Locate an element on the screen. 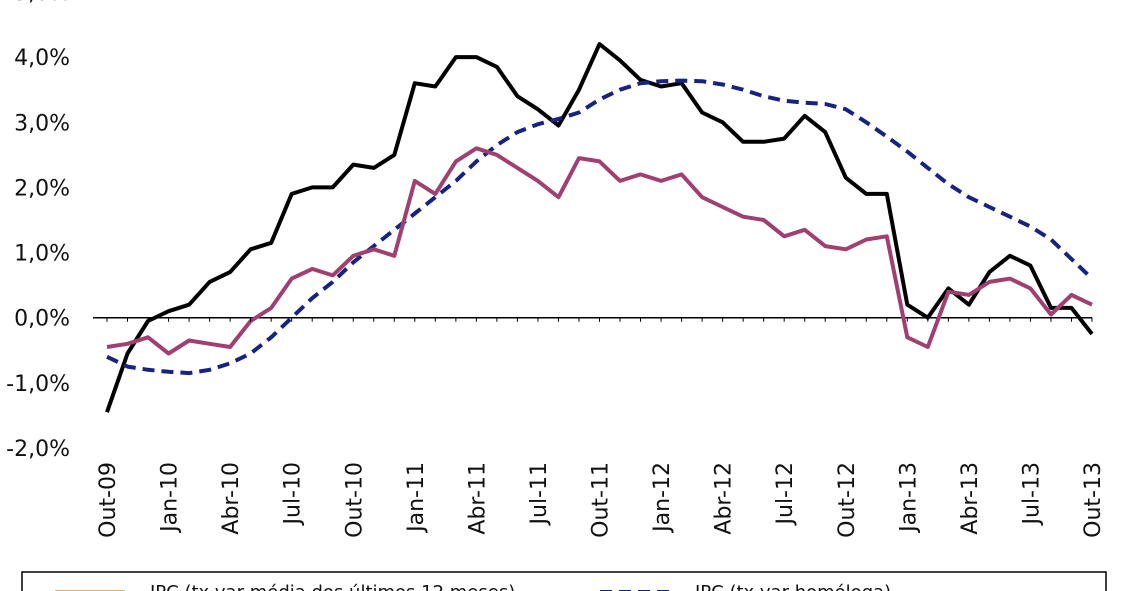 The height and width of the screenshot is (591, 1128). x-tick-label: Jan-11 is located at coordinates (416, 498).